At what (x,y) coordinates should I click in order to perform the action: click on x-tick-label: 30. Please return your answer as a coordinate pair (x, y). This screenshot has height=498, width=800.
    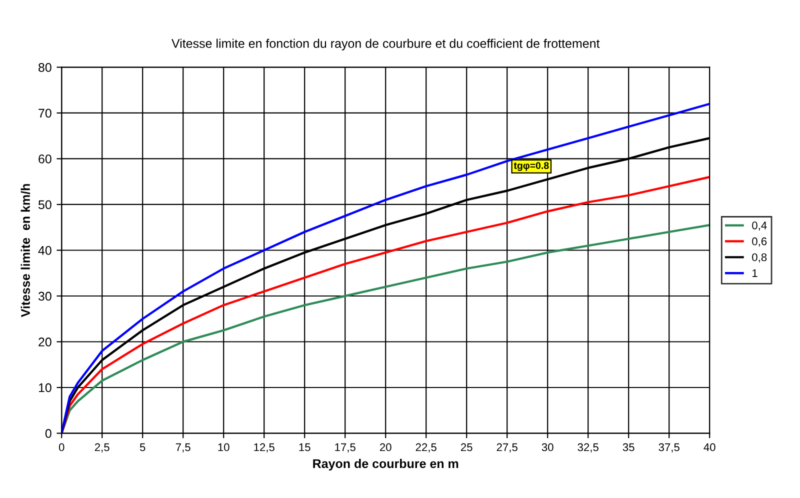
    Looking at the image, I should click on (548, 447).